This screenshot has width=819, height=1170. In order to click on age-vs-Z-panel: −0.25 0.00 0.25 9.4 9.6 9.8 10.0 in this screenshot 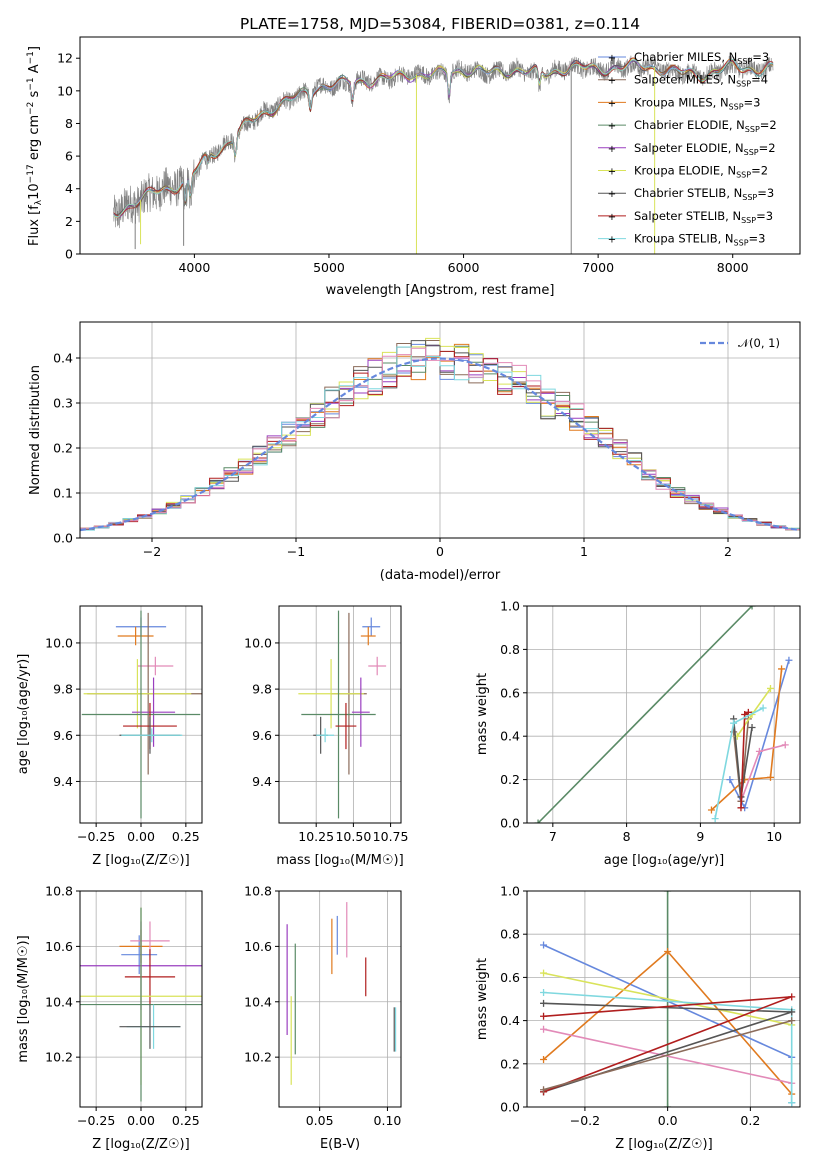, I will do `click(124, 724)`.